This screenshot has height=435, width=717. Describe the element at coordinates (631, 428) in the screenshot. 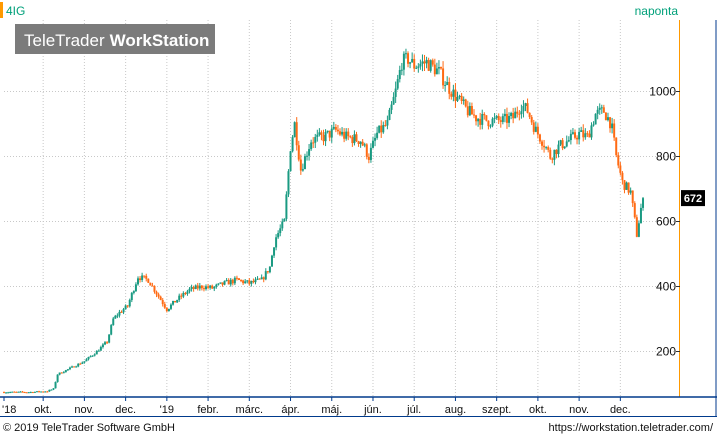

I see `source-url-link: https://workstation.teletrader.com/` at that location.